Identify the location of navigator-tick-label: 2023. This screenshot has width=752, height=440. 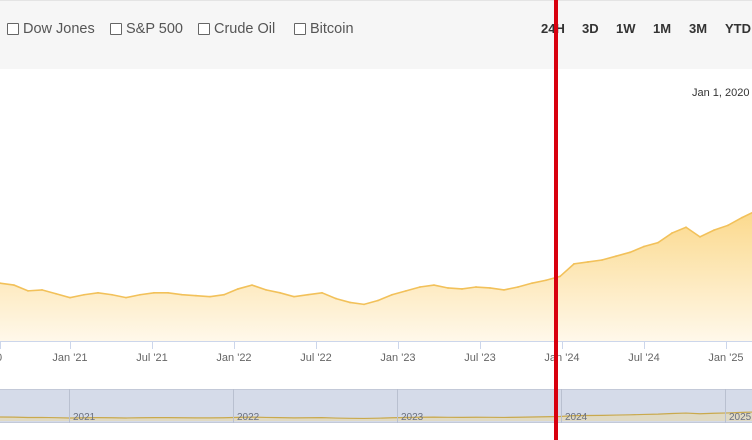
(412, 417).